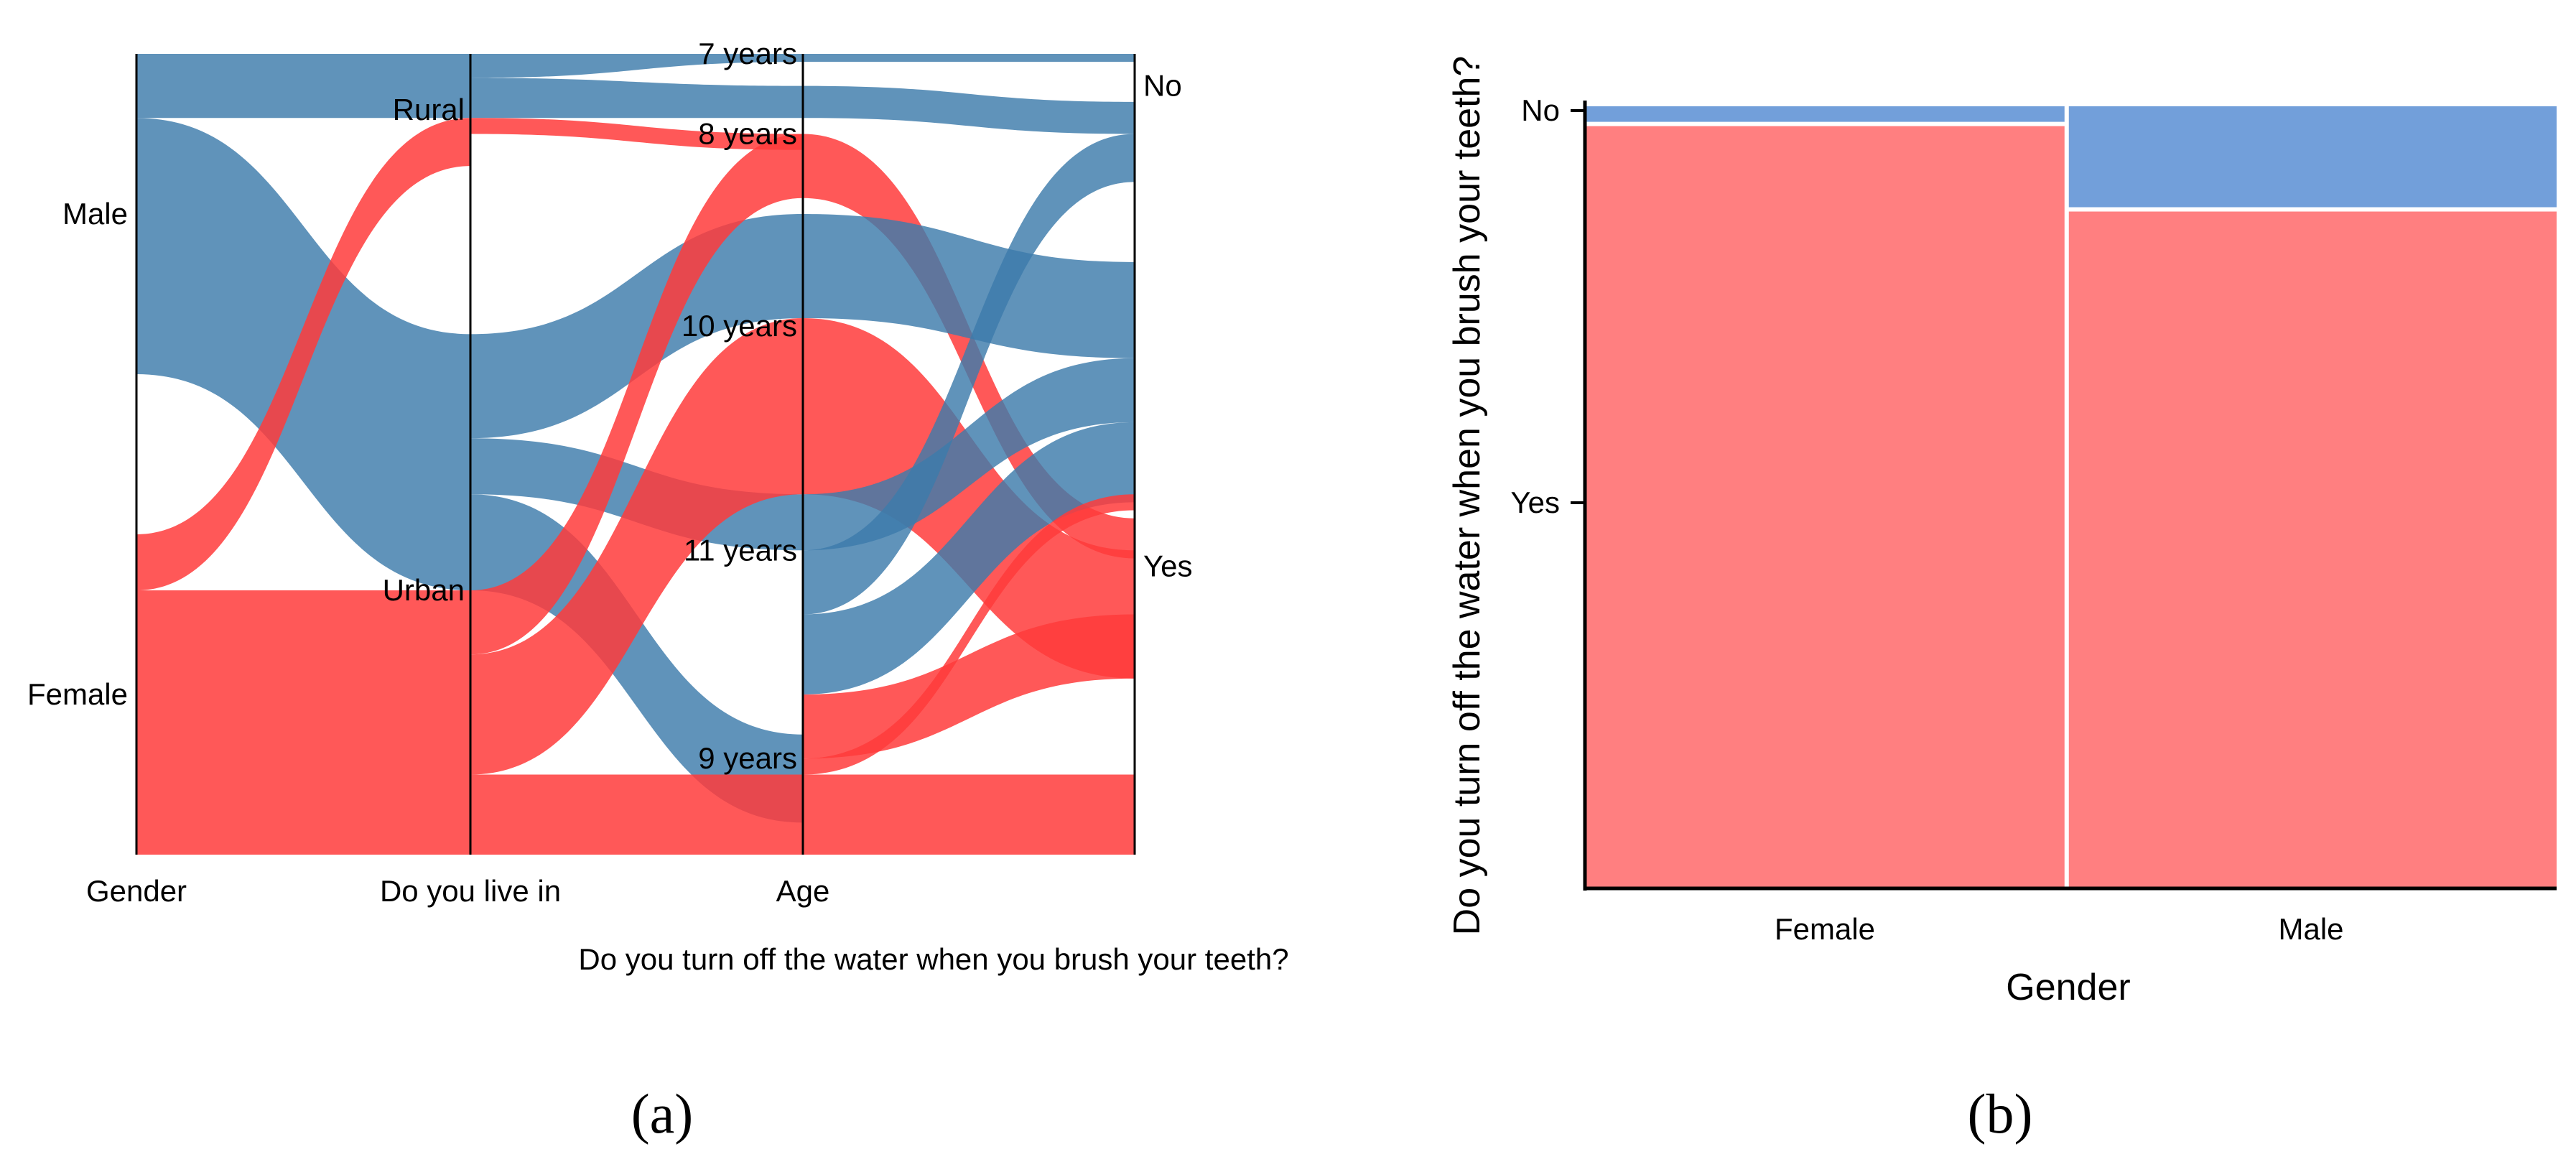 Image resolution: width=2576 pixels, height=1157 pixels. Describe the element at coordinates (1168, 566) in the screenshot. I see `category-label-3-1: Yes` at that location.